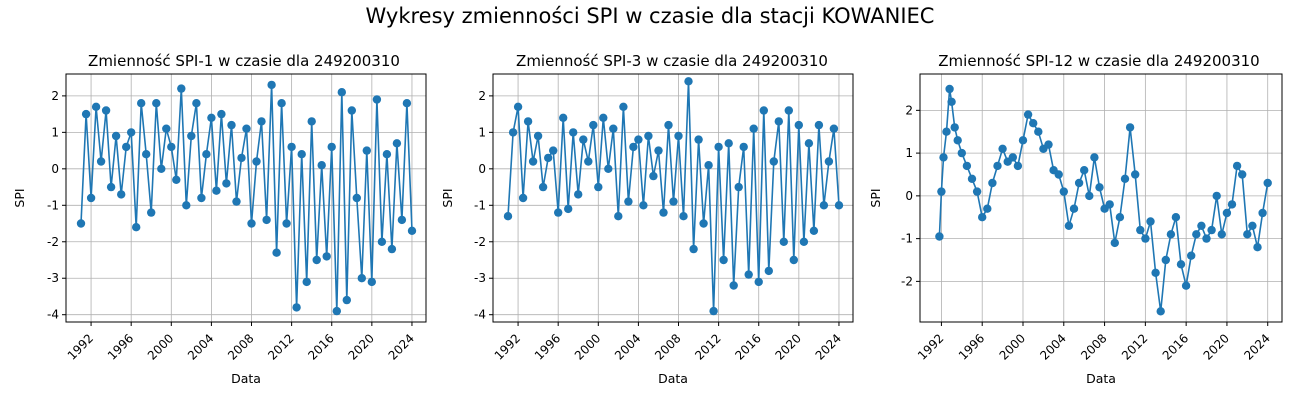  I want to click on y-tick-label: 2, so click(55, 96).